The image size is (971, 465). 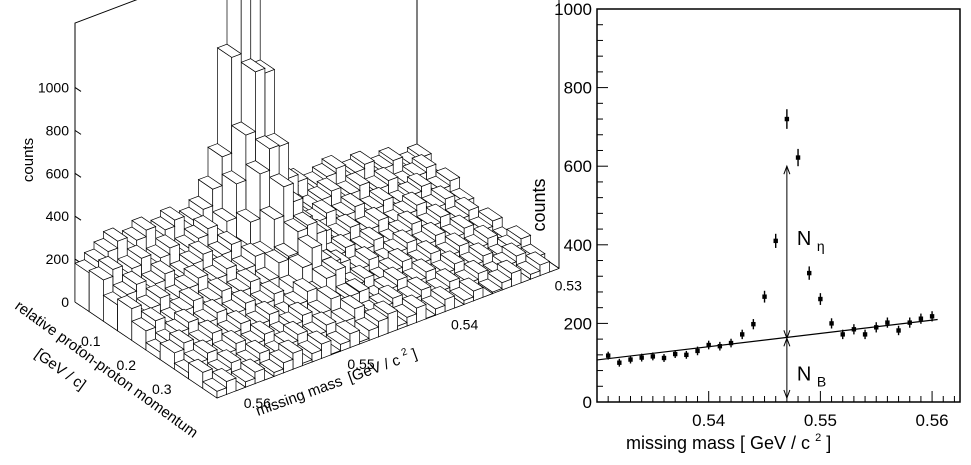 I want to click on y-tick-label: 400, so click(x=578, y=245).